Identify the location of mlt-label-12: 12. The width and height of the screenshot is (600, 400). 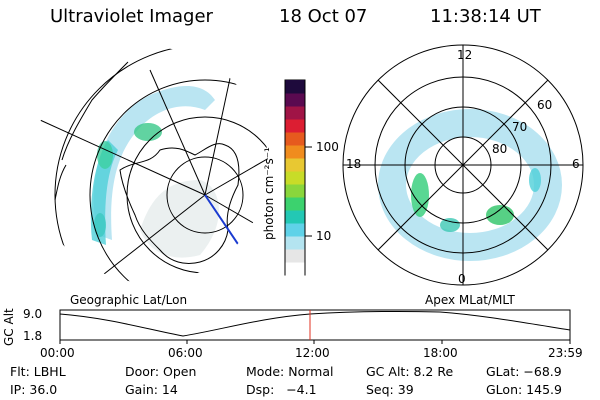
(465, 55).